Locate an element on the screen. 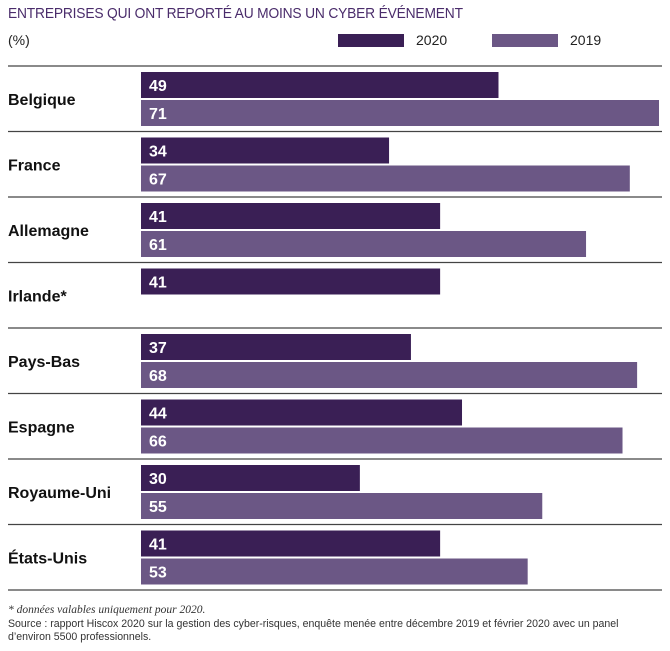 The image size is (670, 651). bar-2019-pays-bas is located at coordinates (389, 375).